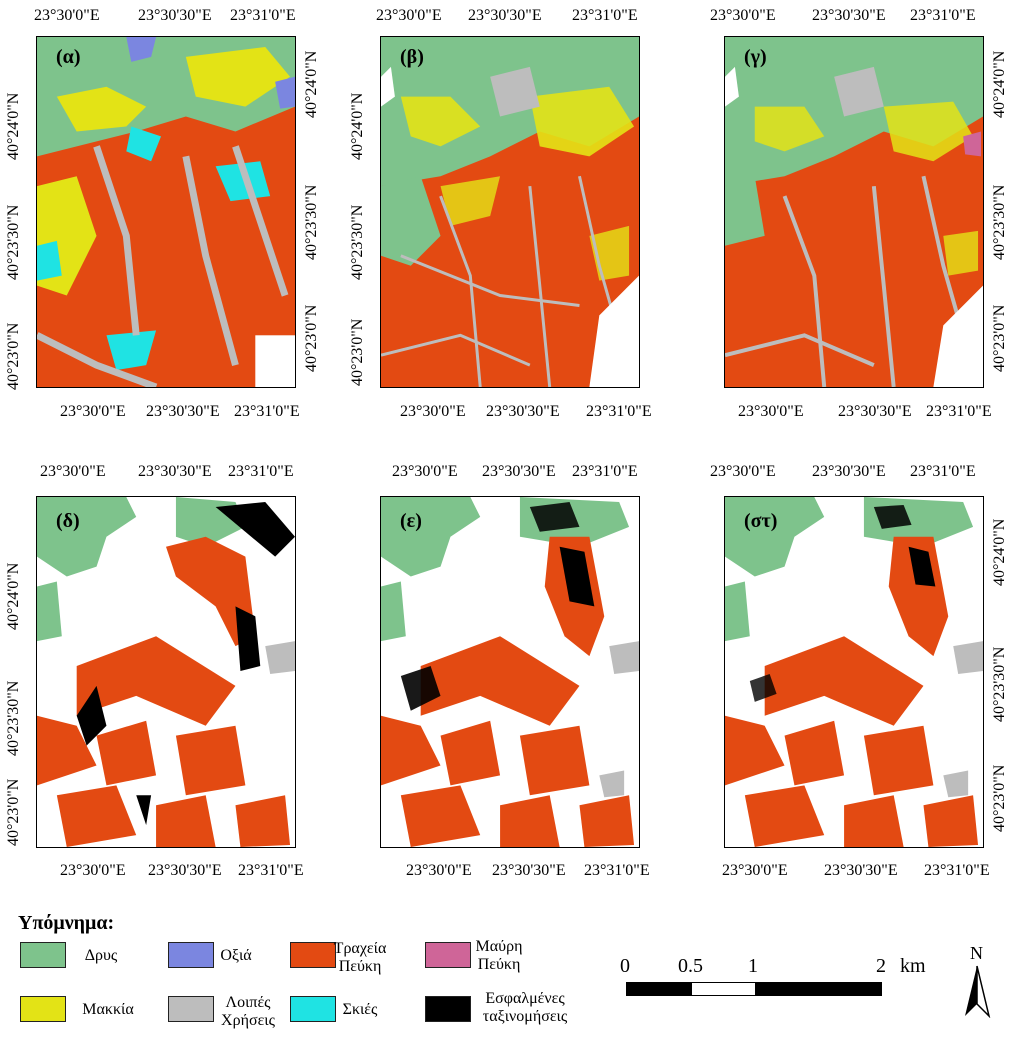 The image size is (1024, 1047). Describe the element at coordinates (68, 57) in the screenshot. I see `panel-label: (α)` at that location.